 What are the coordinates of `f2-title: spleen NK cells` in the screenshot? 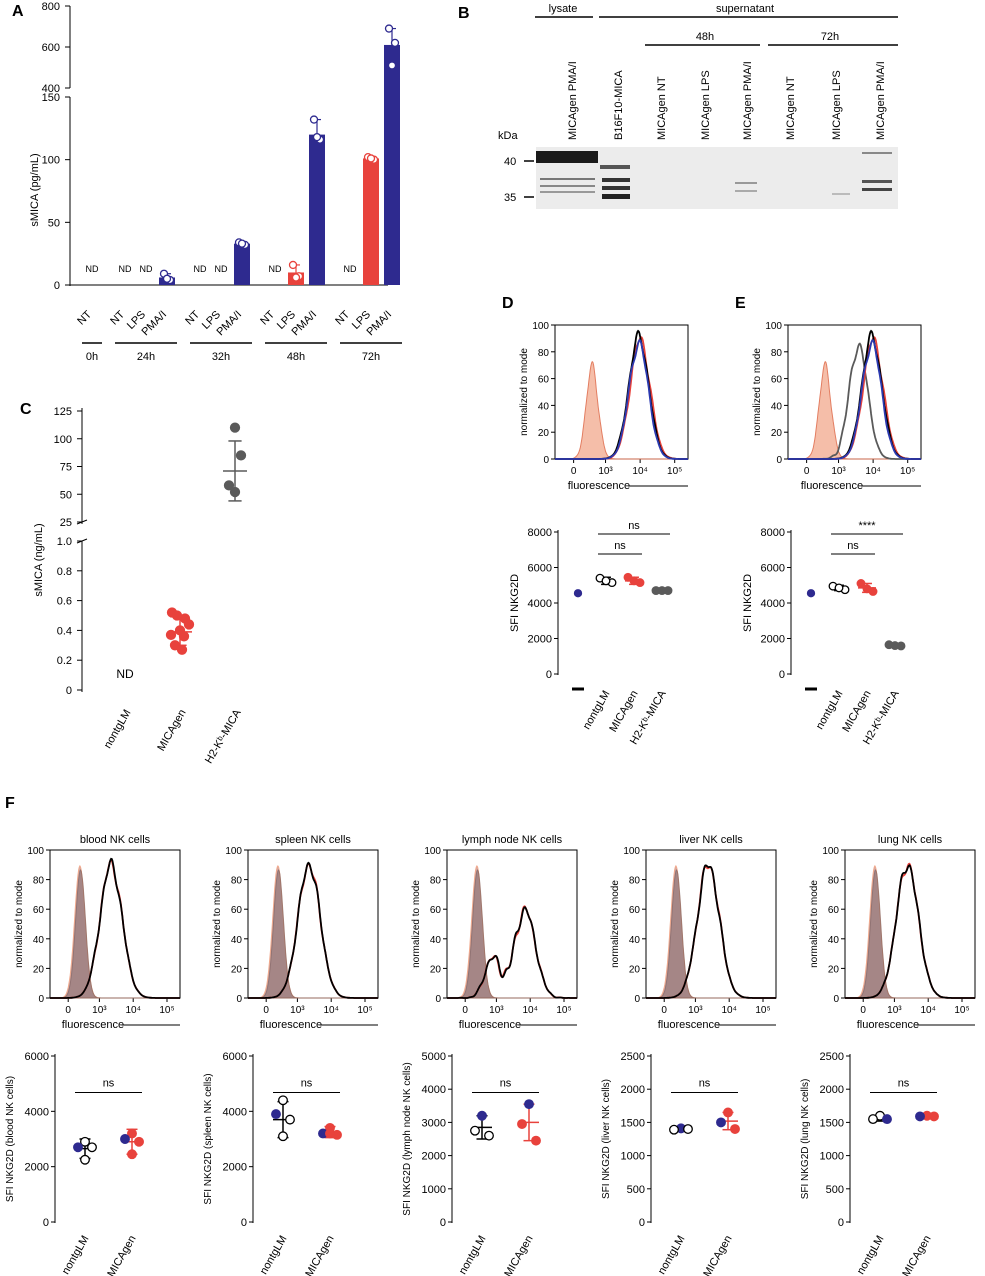 It's located at (313, 840).